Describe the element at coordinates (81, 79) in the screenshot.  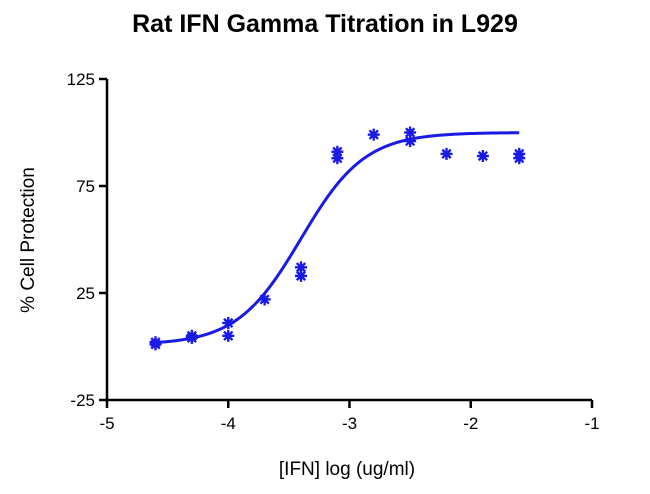
I see `y-tick-label: 125` at that location.